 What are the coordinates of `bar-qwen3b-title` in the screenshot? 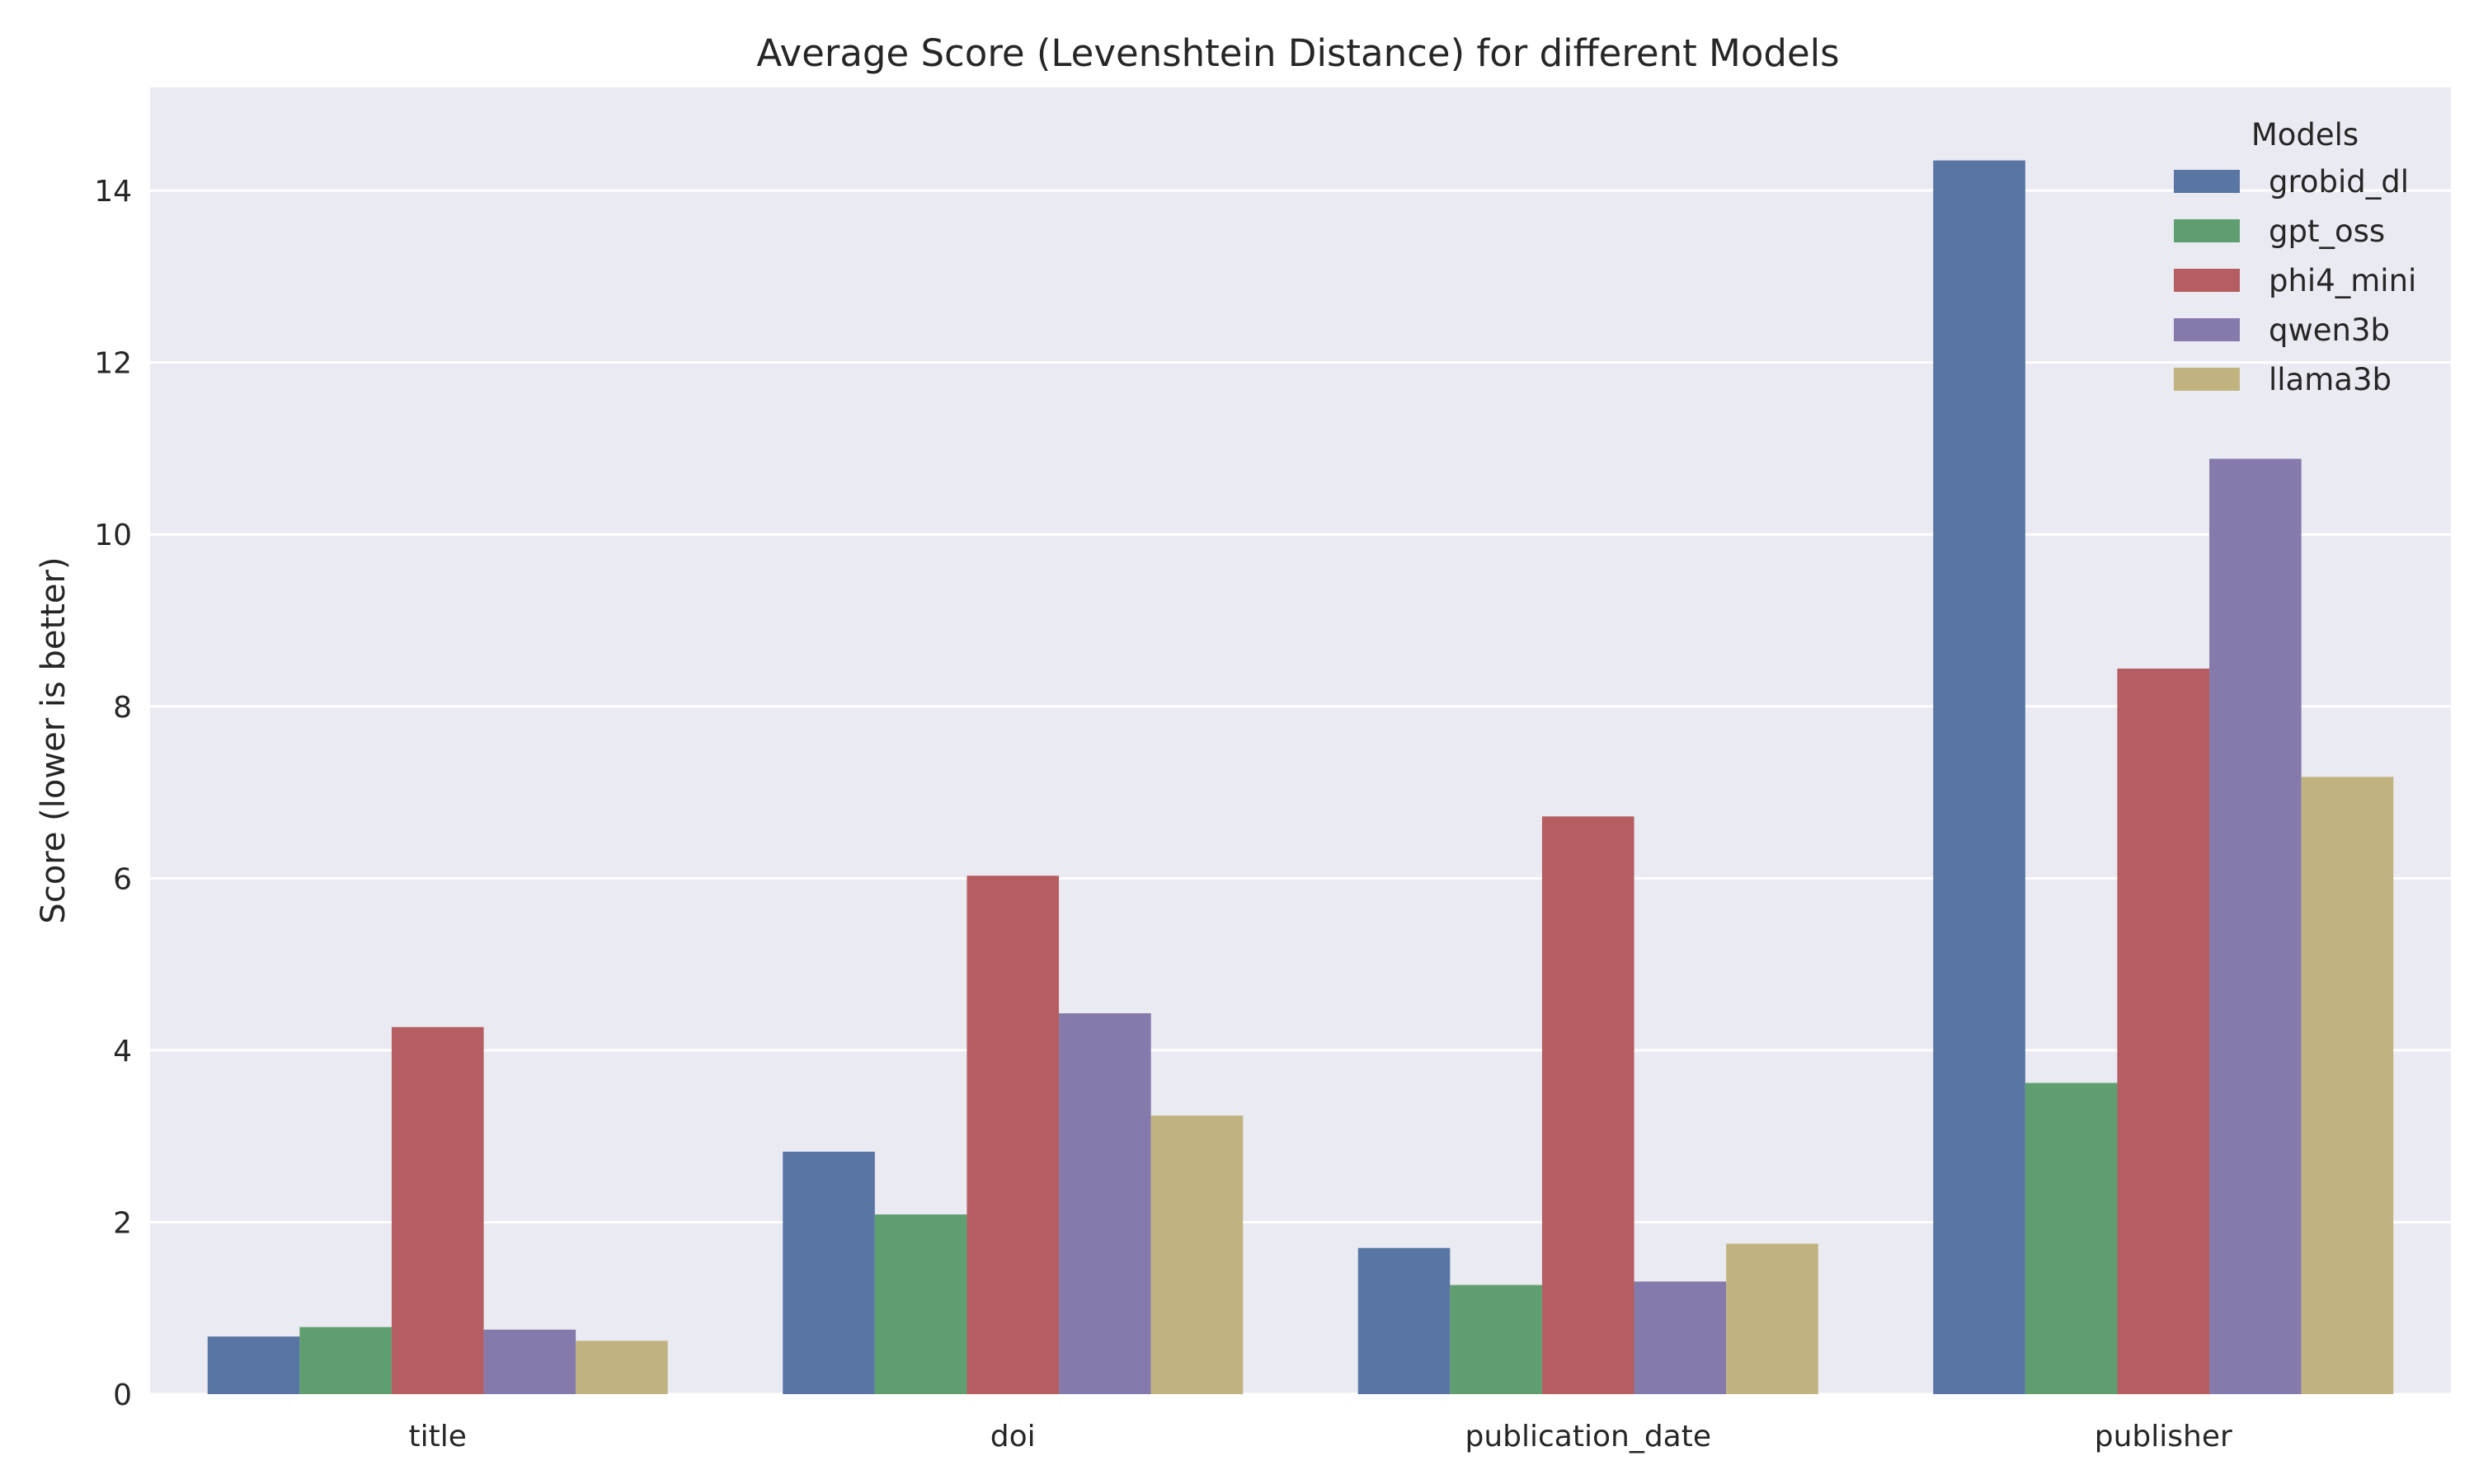 It's located at (529, 1361).